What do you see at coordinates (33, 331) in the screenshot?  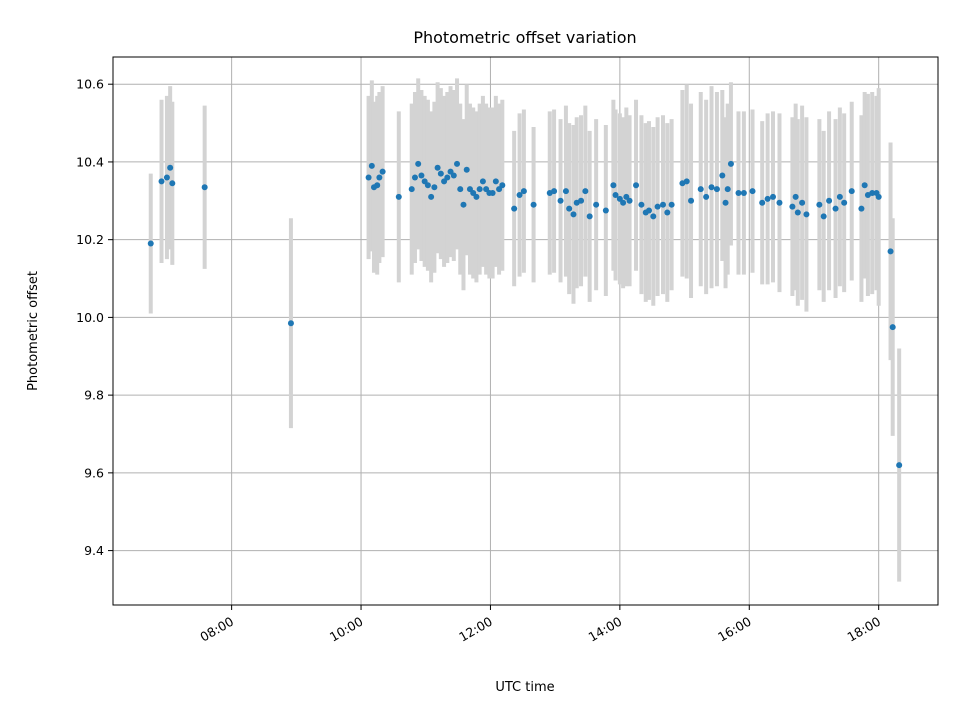 I see `y-axis-label: Photometric offset` at bounding box center [33, 331].